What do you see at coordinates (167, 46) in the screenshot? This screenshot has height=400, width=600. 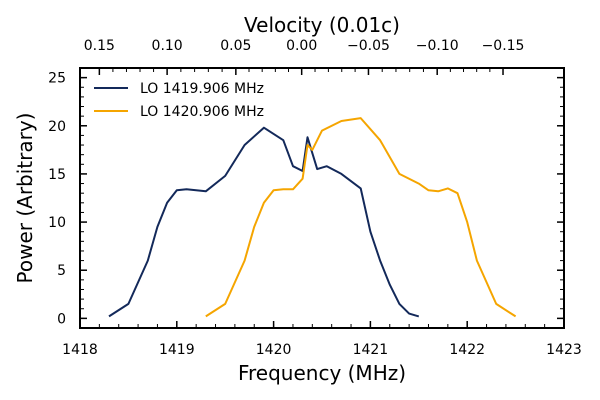 I see `top-tick-label: 0.10` at bounding box center [167, 46].